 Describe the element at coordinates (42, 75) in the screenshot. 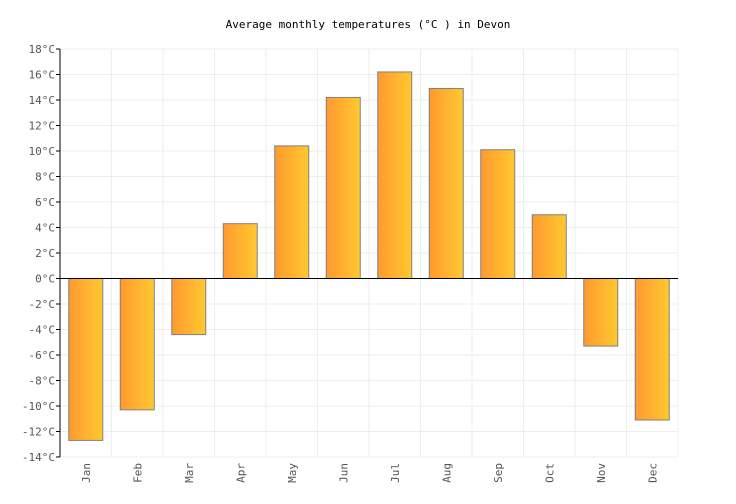

I see `y-tick-label: 16°C` at that location.